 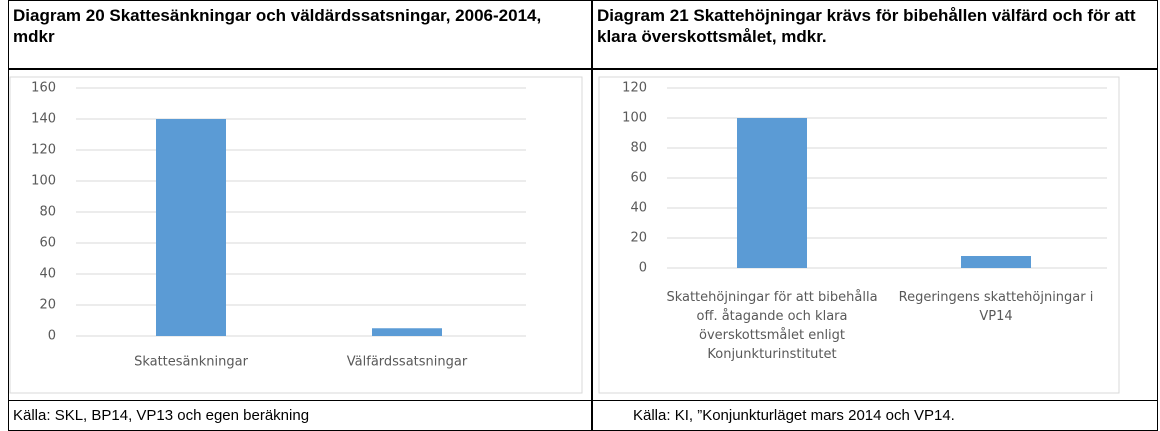 I want to click on x-tick-label: Regeringens skattehöjningar i VP14, so click(x=996, y=307).